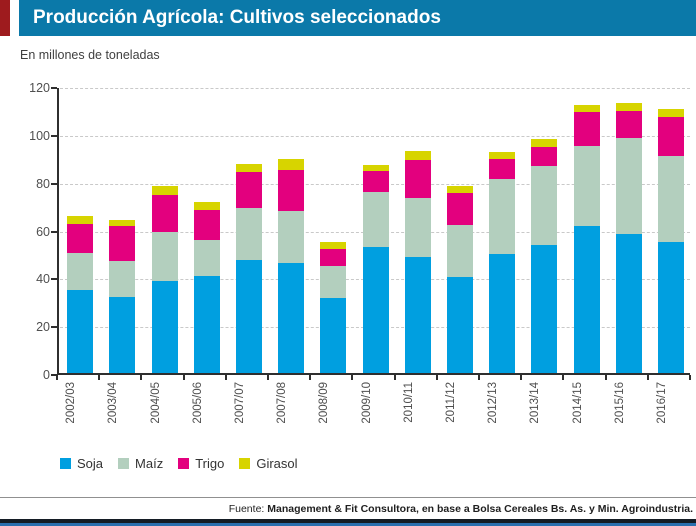  I want to click on chart-units-label: En millones de toneladas, so click(90, 55).